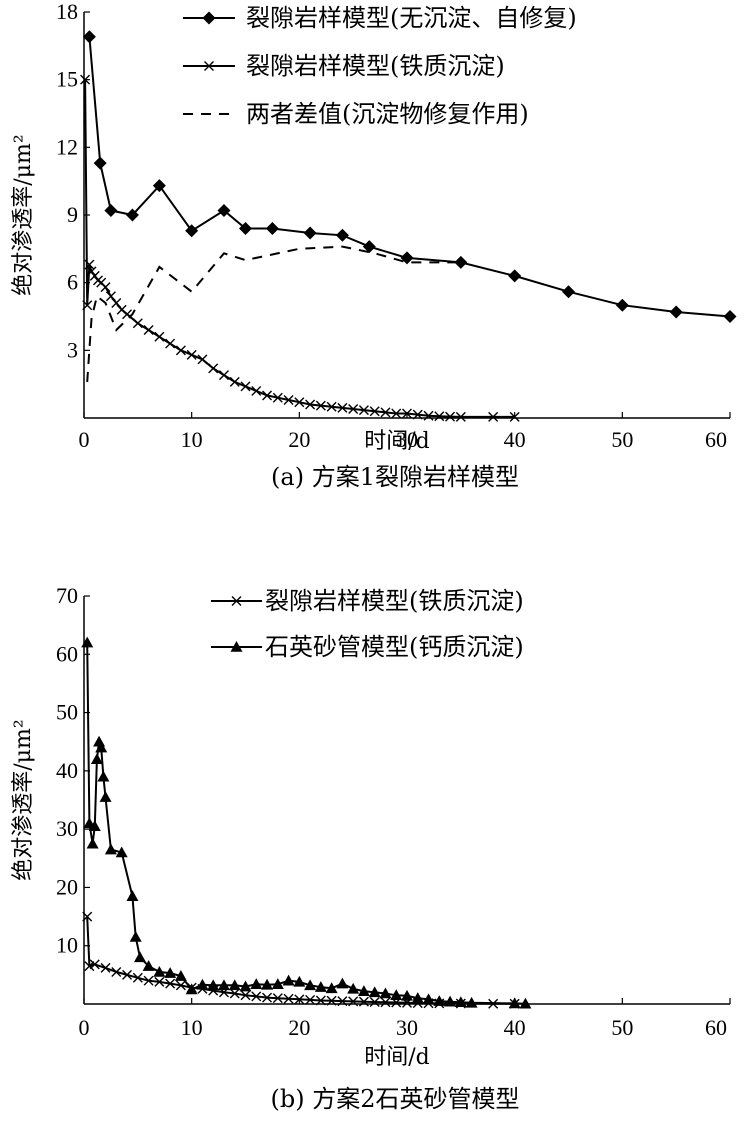 This screenshot has height=1122, width=745. I want to click on y-tick-label: 18, so click(67, 12).